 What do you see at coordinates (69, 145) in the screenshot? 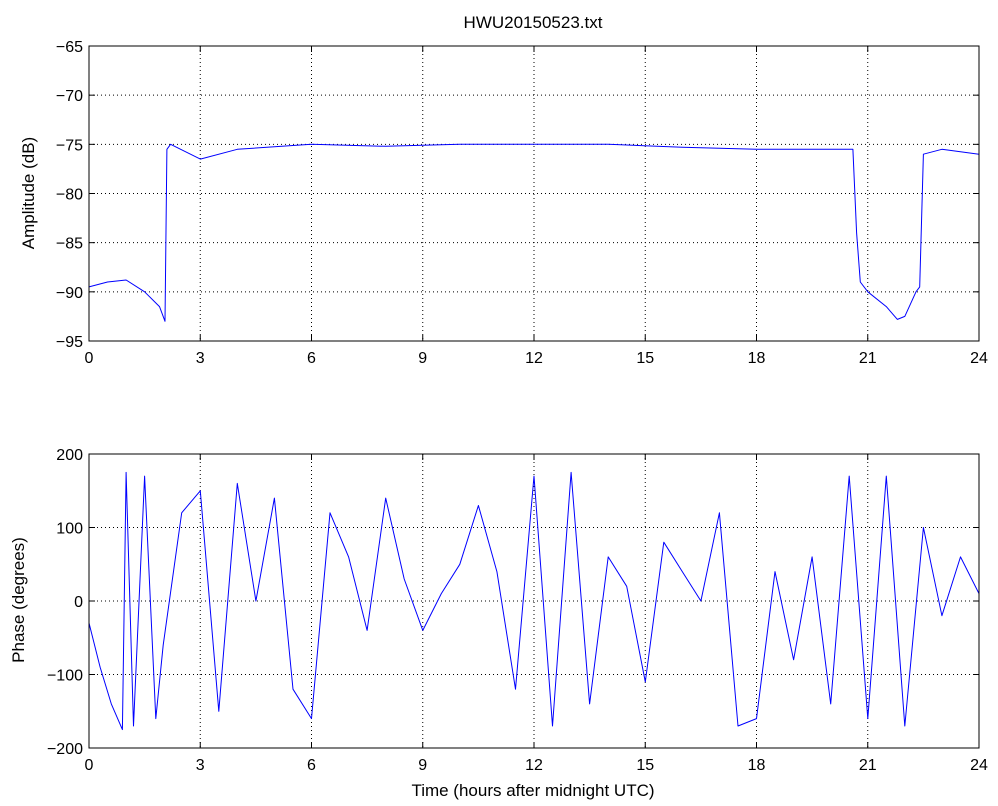
I see `y-tick-label: −75` at bounding box center [69, 145].